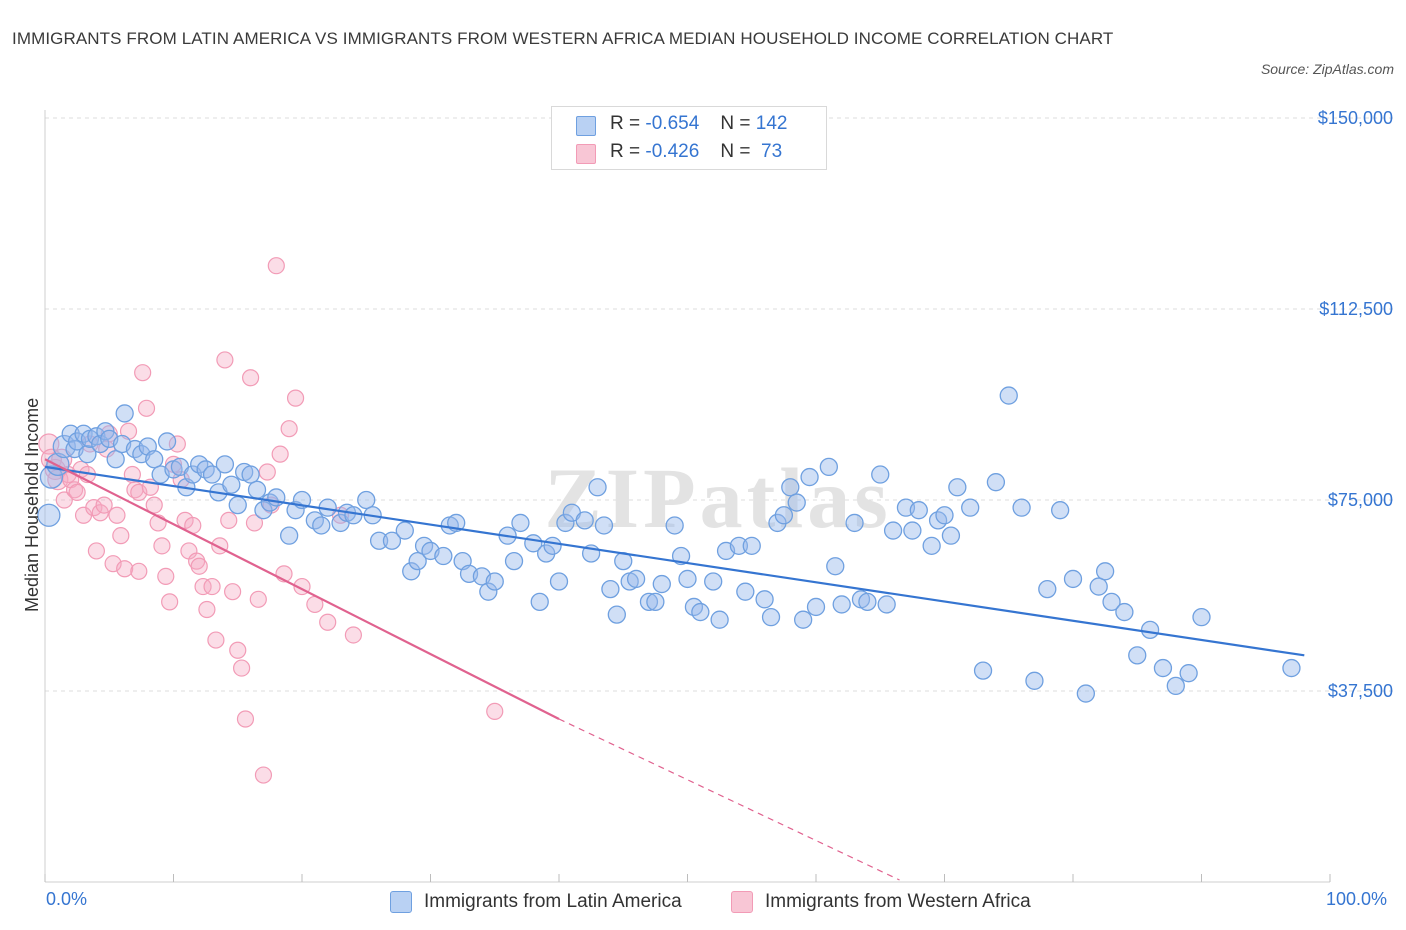  Describe the element at coordinates (1356, 309) in the screenshot. I see `y-tick-label: $112,500` at that location.